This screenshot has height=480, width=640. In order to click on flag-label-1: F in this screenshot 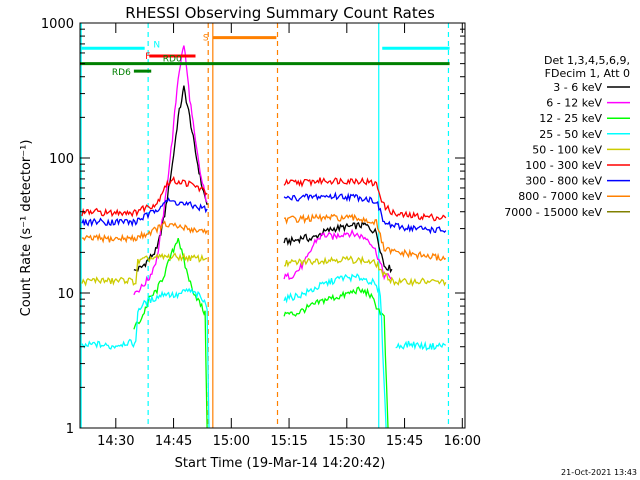, I will do `click(147, 57)`.